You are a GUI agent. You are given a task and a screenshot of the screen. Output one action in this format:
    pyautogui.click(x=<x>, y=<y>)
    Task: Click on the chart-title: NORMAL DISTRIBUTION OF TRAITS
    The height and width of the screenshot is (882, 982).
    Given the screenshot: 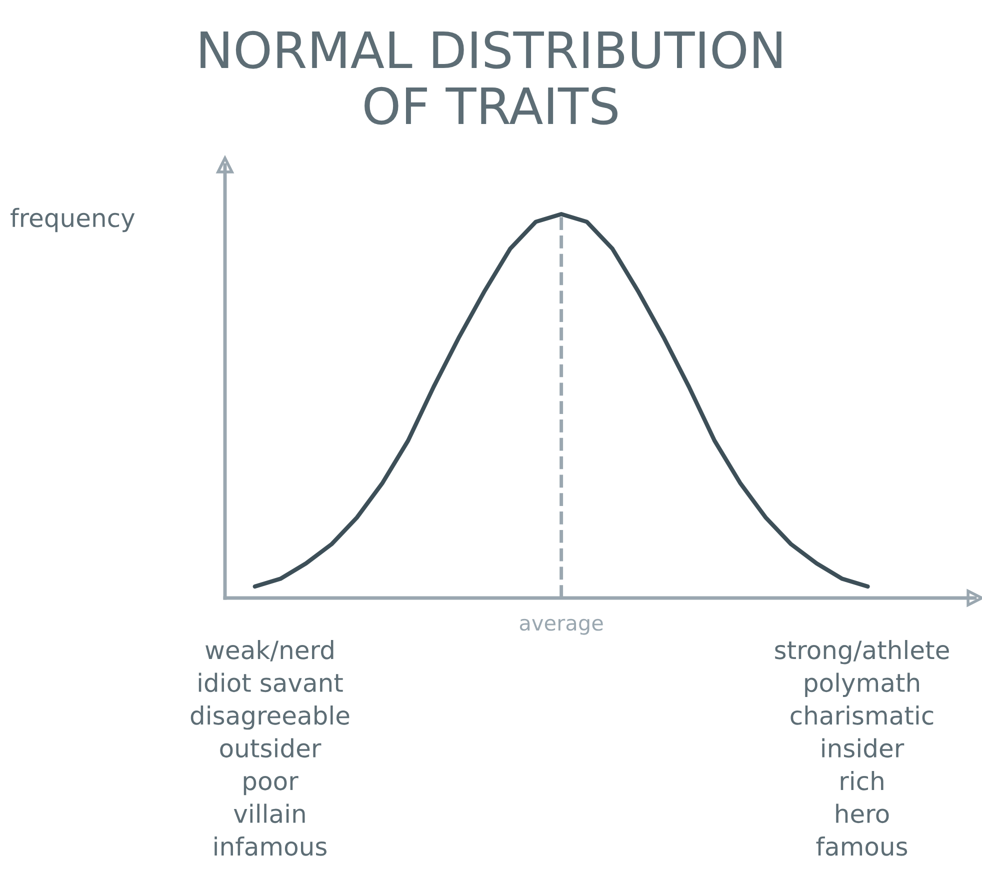 What is the action you would take?
    pyautogui.click(x=491, y=77)
    